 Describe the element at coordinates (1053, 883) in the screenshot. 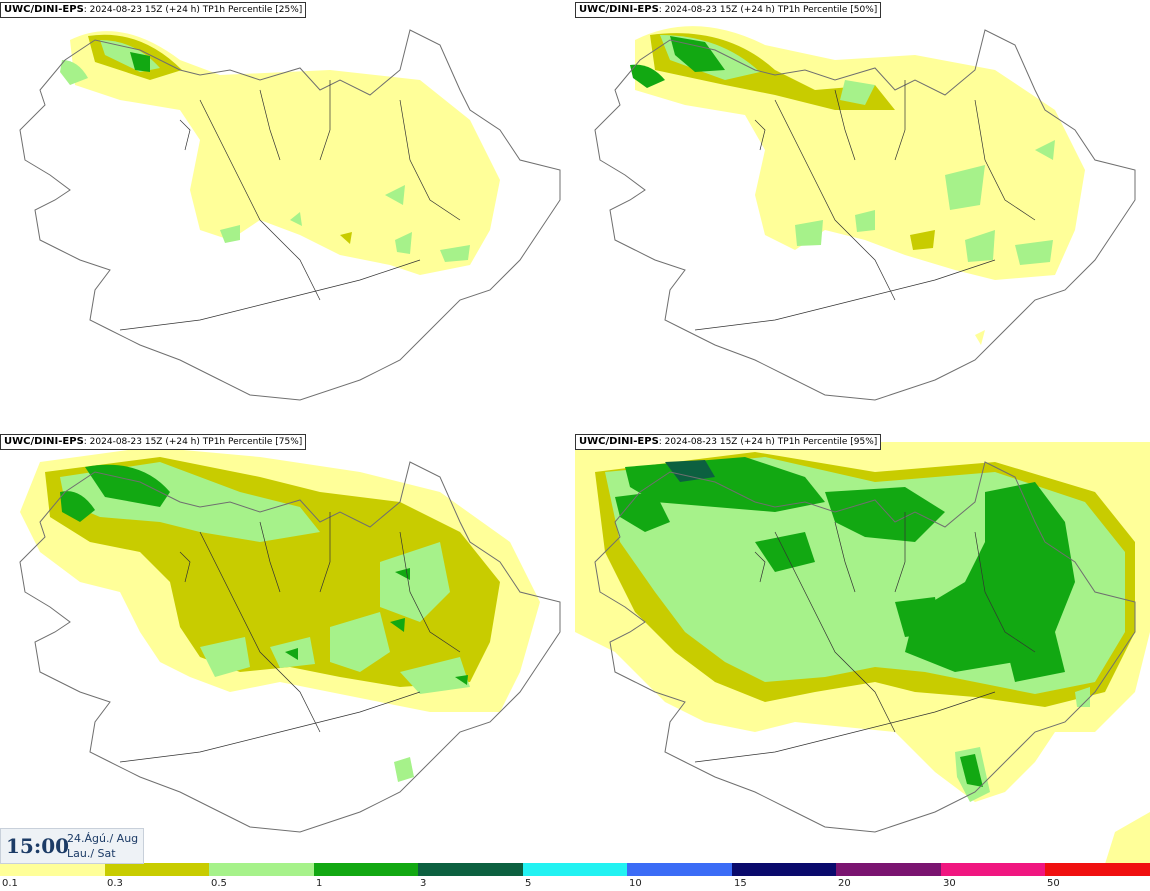

I see `legend-tick-label: 50` at that location.